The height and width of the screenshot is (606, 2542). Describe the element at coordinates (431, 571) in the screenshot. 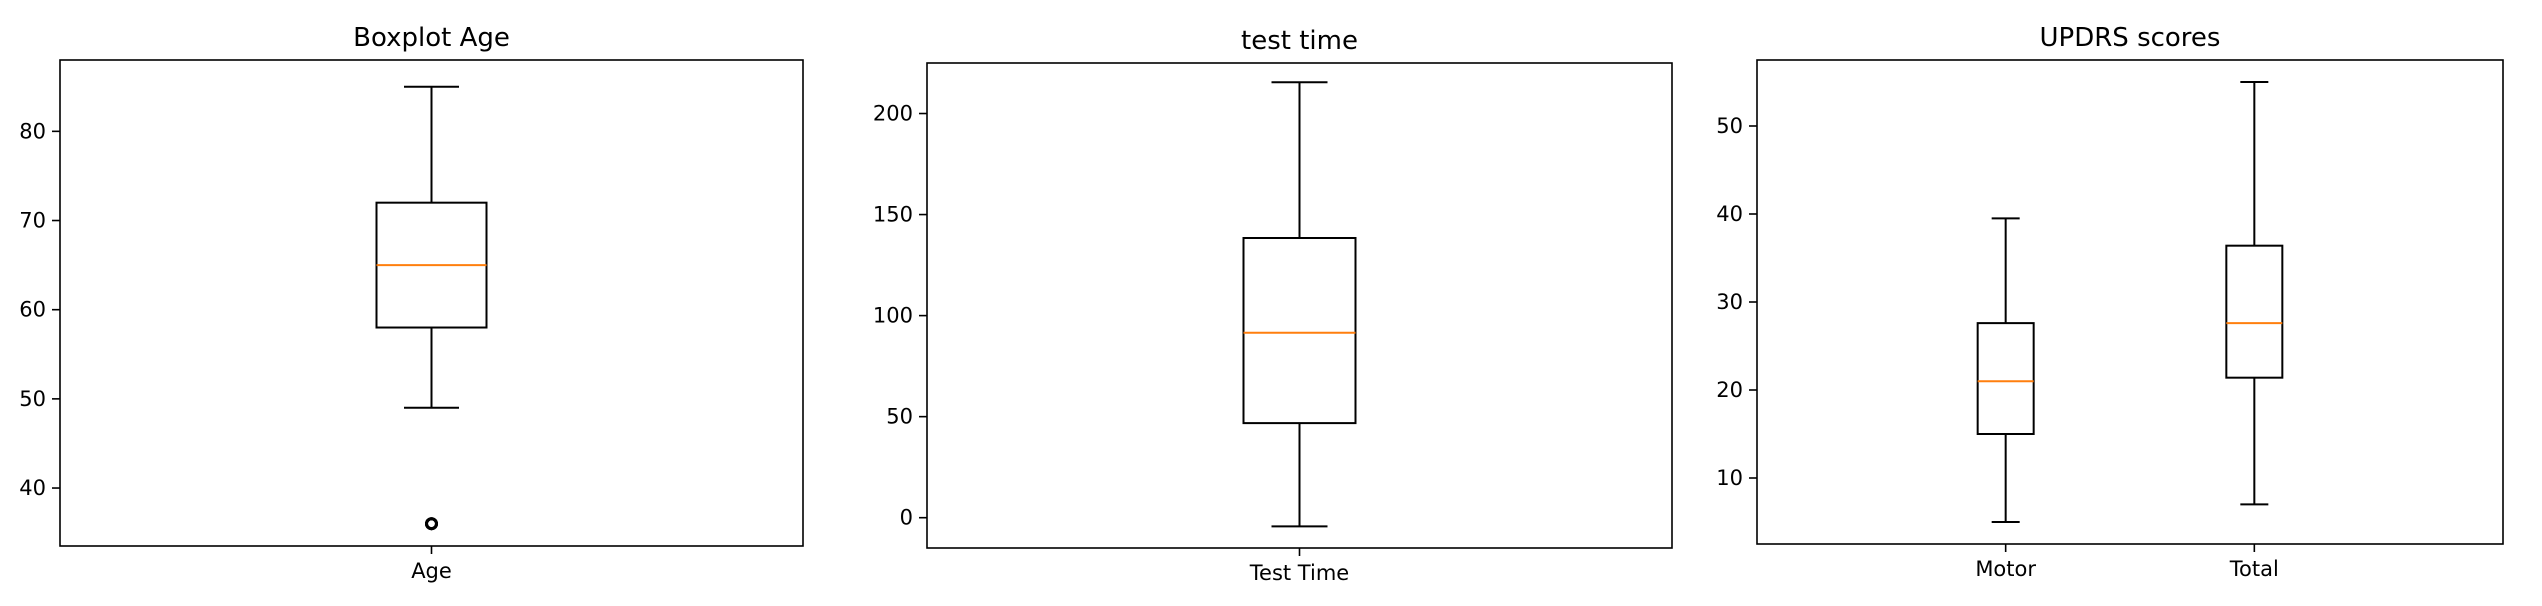

I see `x-tick-label: Age` at that location.